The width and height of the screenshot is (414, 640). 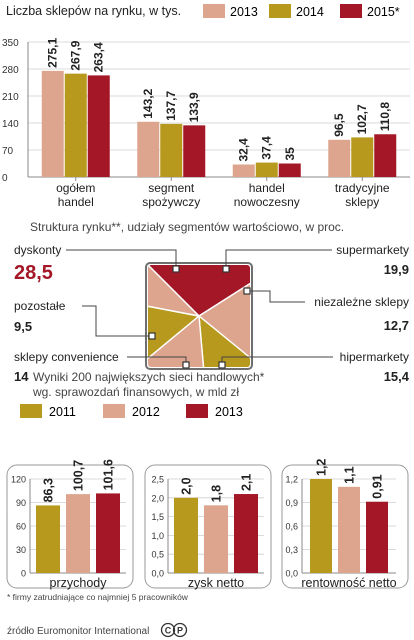 What do you see at coordinates (66, 357) in the screenshot?
I see `label-convenience: sklepy convenience` at bounding box center [66, 357].